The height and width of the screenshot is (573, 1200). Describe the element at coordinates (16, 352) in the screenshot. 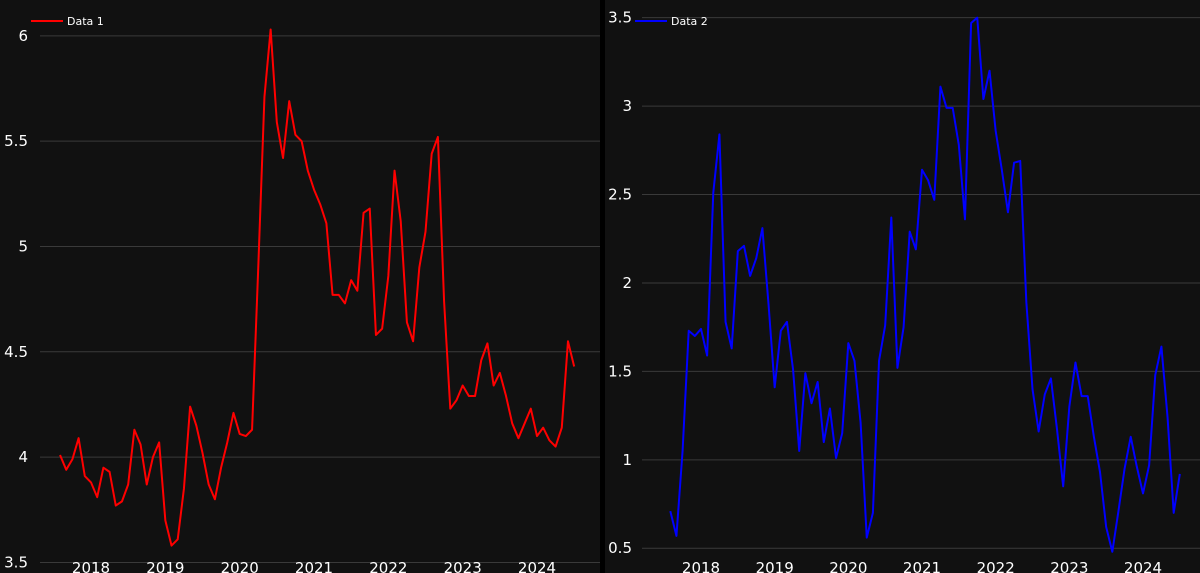

I see `y-tick-label: 4.5` at that location.